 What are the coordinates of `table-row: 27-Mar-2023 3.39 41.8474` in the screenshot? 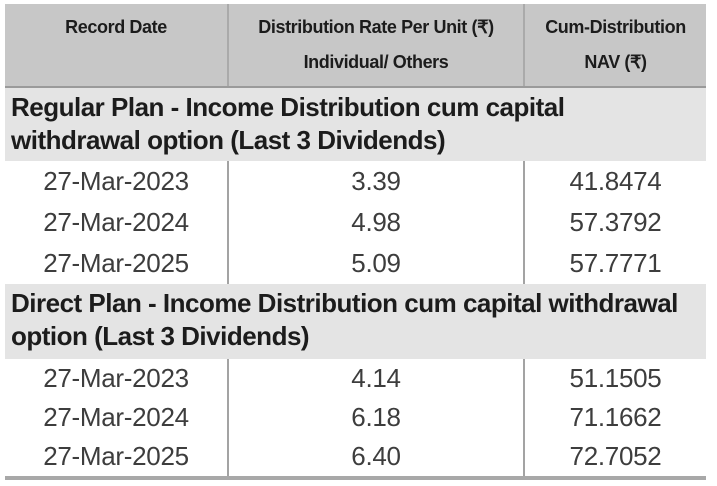 It's located at (355, 181).